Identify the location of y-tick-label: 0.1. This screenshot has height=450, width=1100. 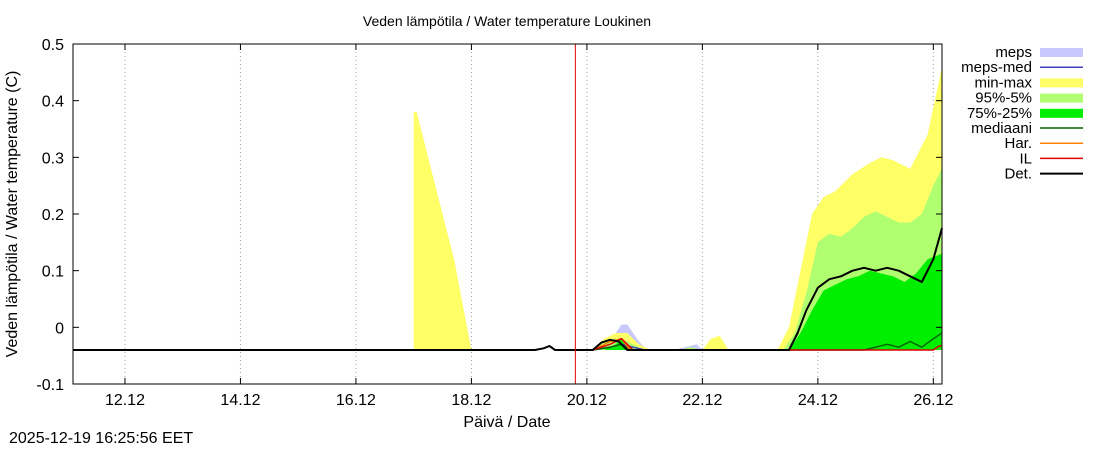
(53, 272).